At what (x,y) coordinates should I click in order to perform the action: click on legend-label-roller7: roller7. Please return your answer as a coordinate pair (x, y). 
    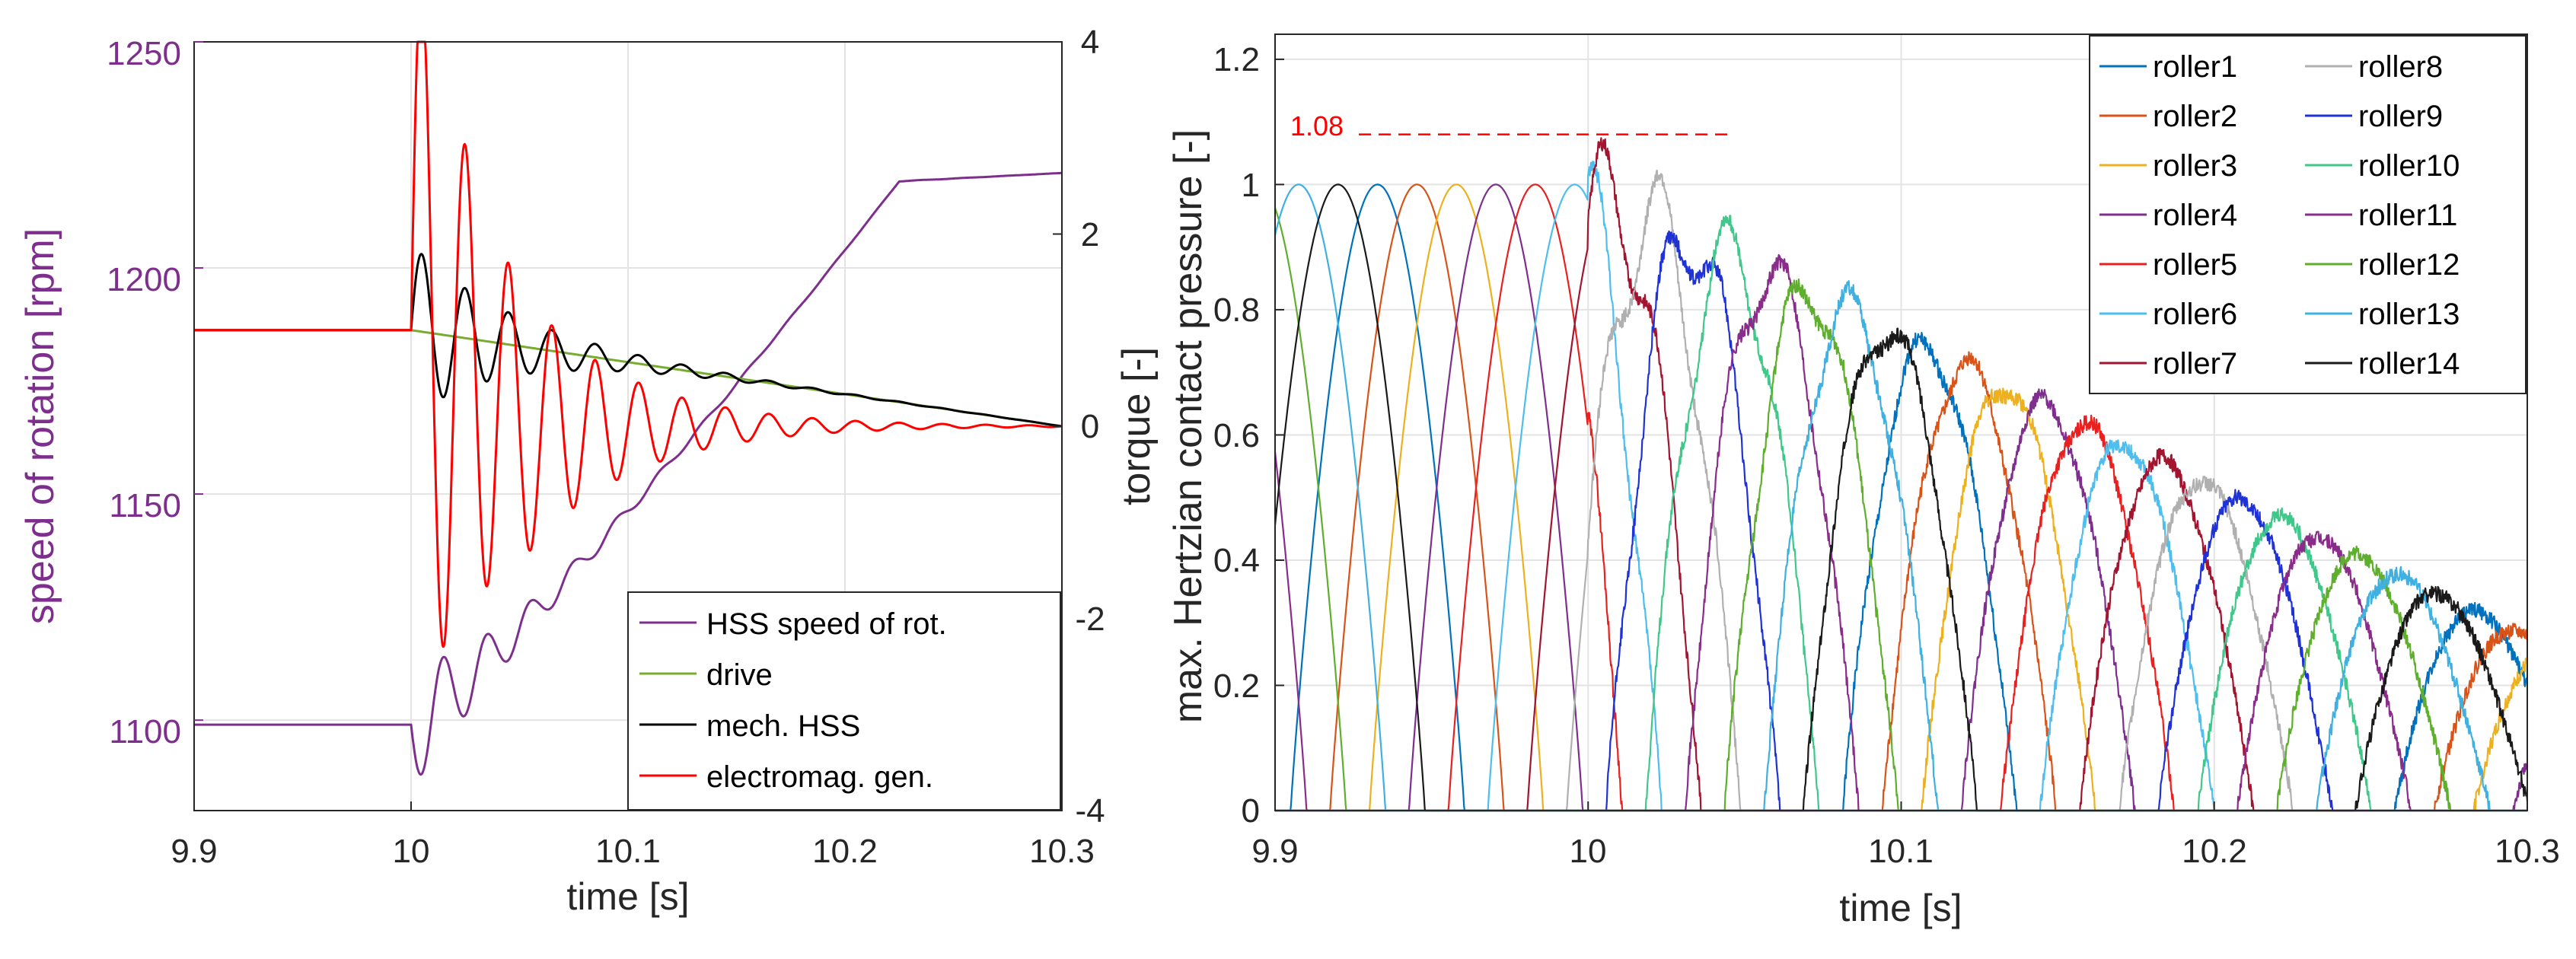
    Looking at the image, I should click on (2195, 364).